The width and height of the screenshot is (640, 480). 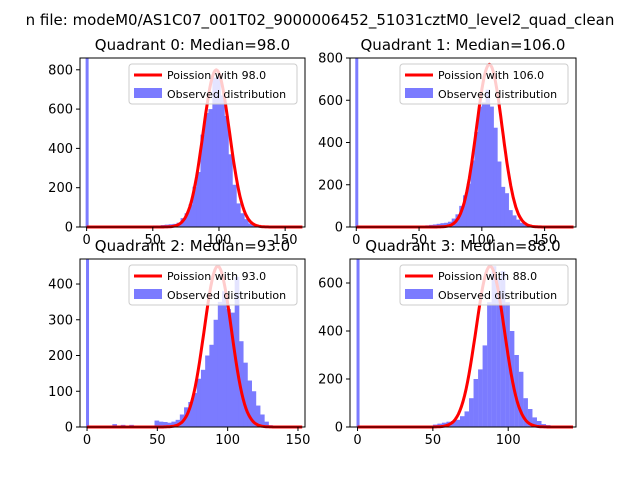 I want to click on subplot-title: Quadrant 2: Median=93.0, so click(x=192, y=246).